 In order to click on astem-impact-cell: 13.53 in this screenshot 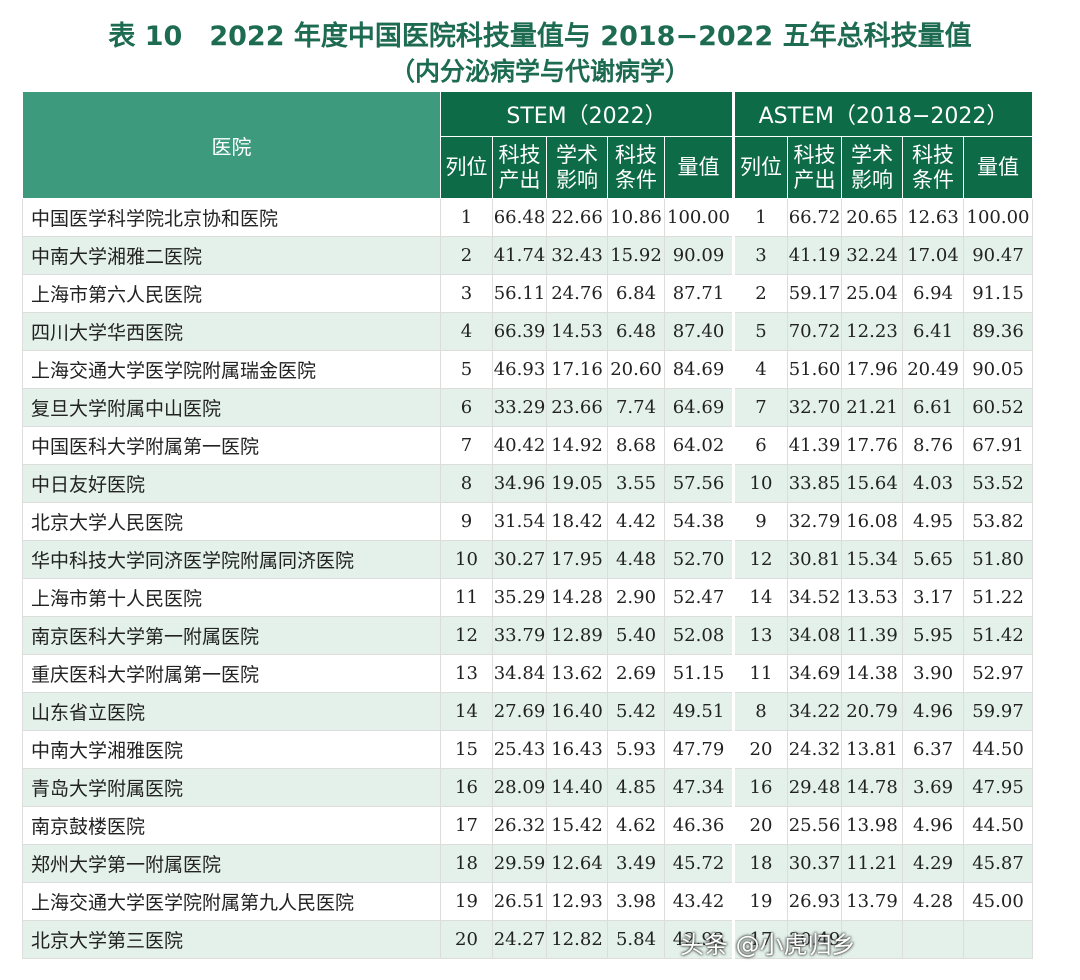, I will do `click(872, 597)`.